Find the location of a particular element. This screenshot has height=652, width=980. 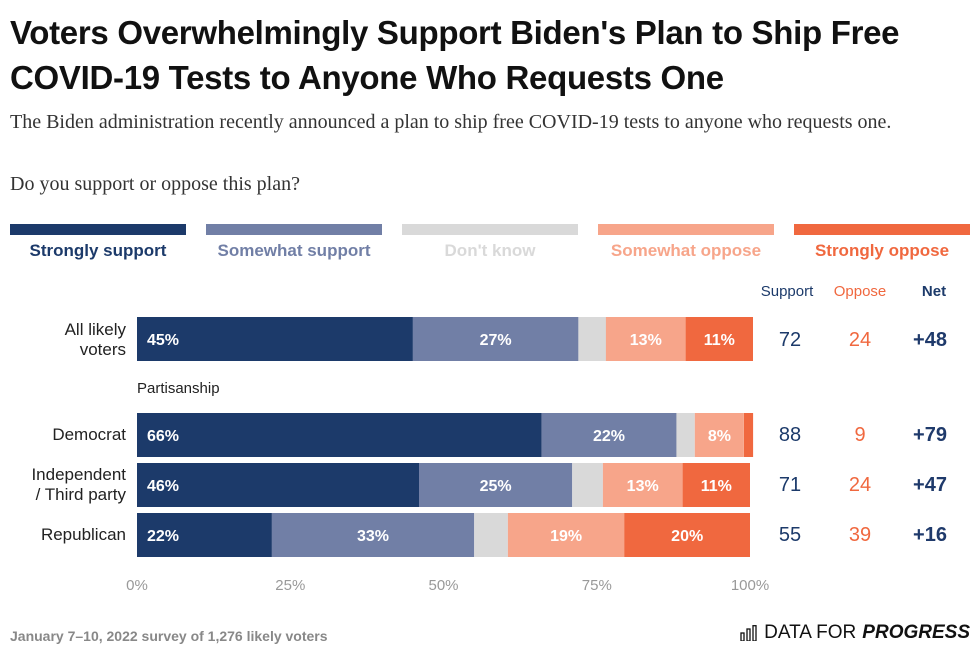

support-value: 72 is located at coordinates (790, 340).